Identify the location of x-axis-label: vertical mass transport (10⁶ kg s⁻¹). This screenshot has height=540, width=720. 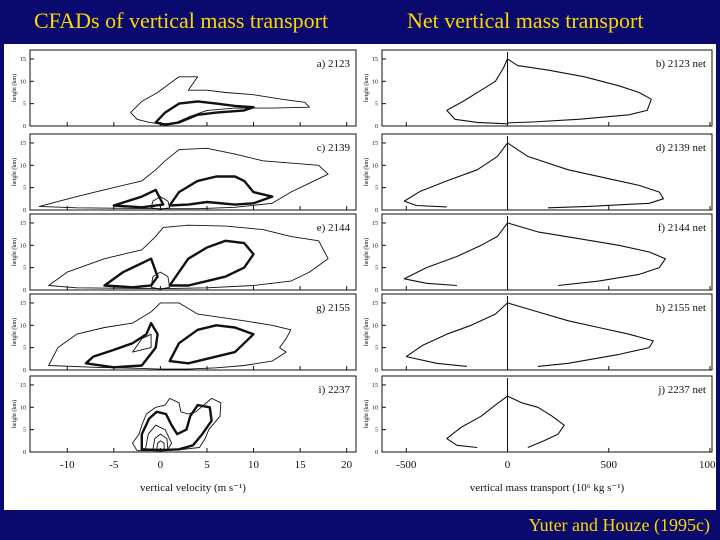
(547, 488).